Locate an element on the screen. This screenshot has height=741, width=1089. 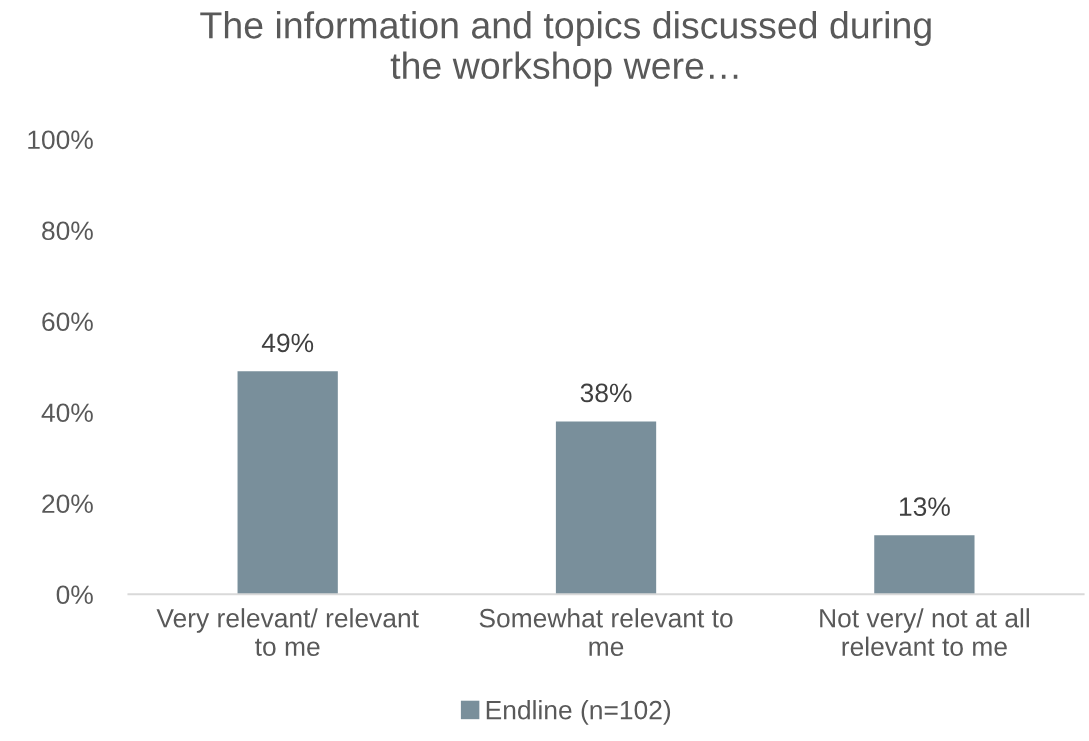
y-tick-label: 40% is located at coordinates (67, 413).